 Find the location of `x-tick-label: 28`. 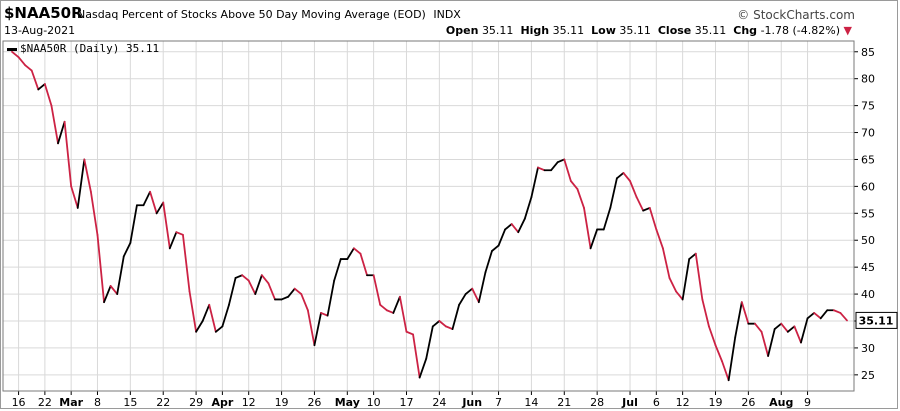

x-tick-label: 28 is located at coordinates (597, 402).